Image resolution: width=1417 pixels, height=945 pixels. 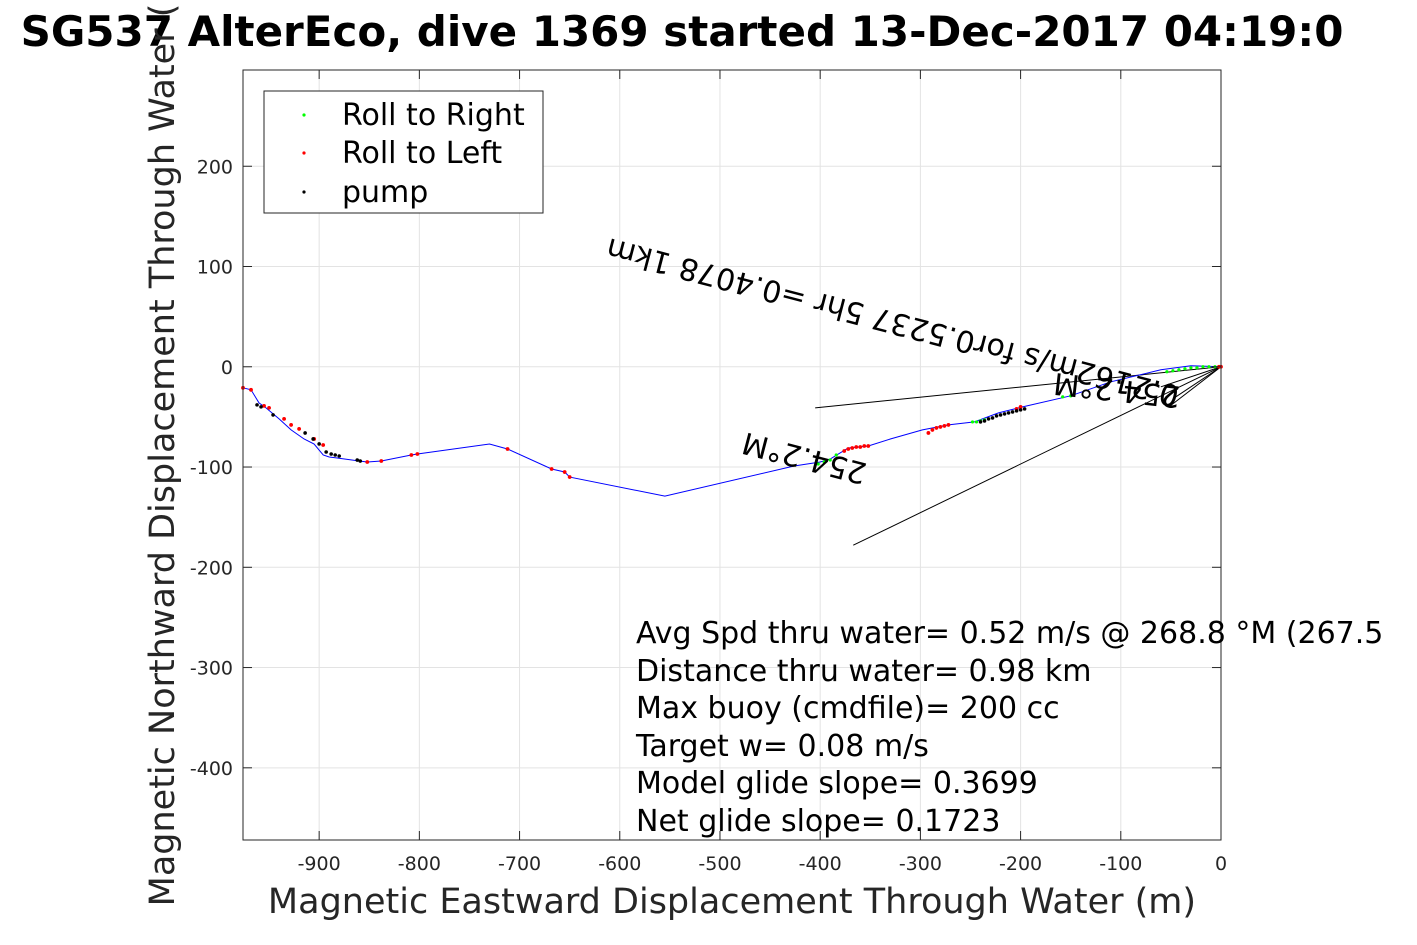 What do you see at coordinates (820, 864) in the screenshot?
I see `x-tick-label: -400` at bounding box center [820, 864].